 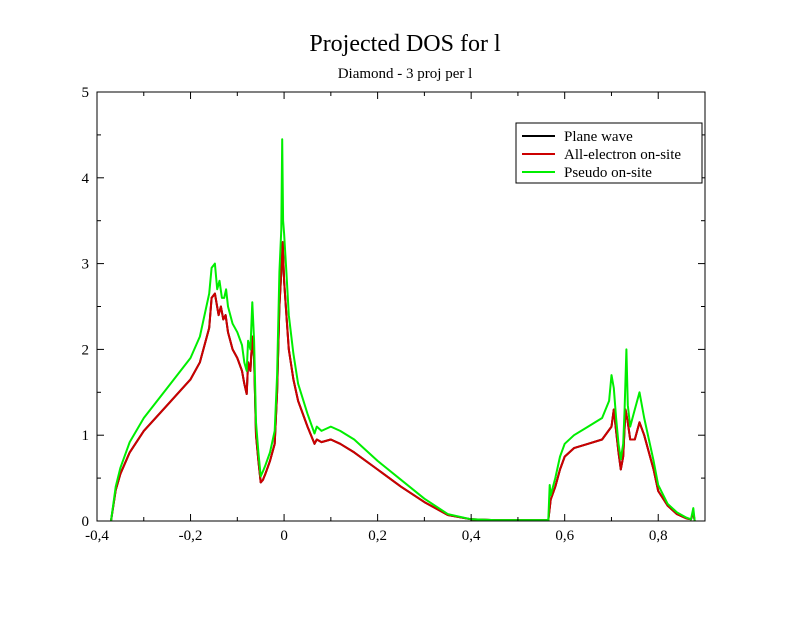 What do you see at coordinates (86, 436) in the screenshot?
I see `y-tick-label: 1` at bounding box center [86, 436].